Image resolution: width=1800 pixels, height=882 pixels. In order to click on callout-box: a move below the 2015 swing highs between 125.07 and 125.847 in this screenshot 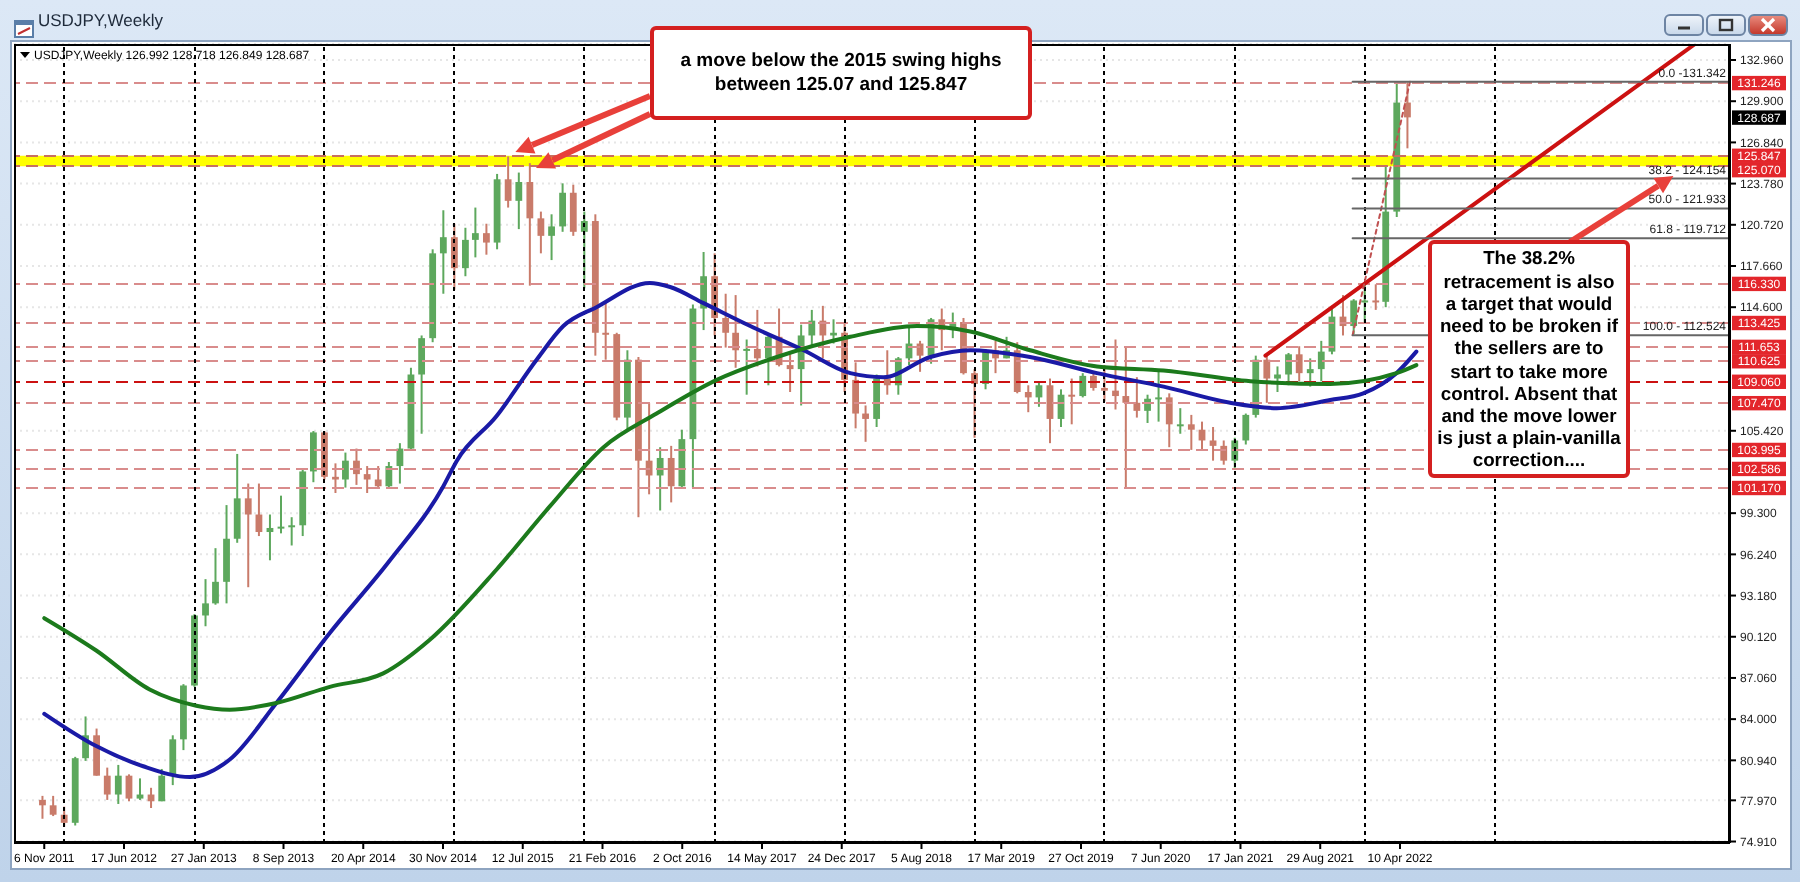, I will do `click(841, 73)`.